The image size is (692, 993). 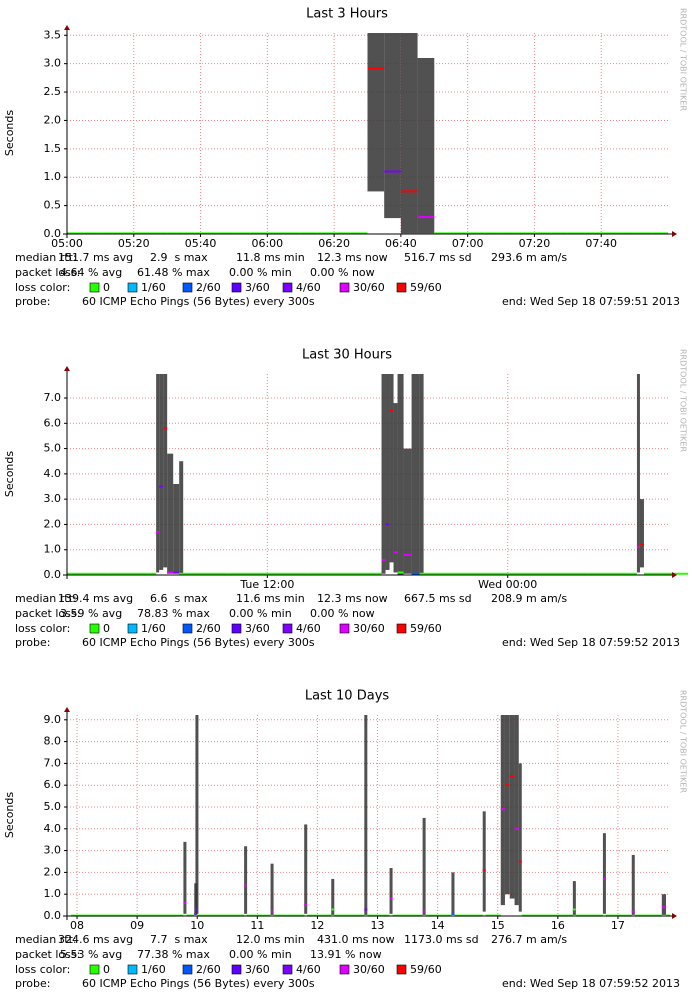 What do you see at coordinates (53, 34) in the screenshot?
I see `y-tick-label: 3.5` at bounding box center [53, 34].